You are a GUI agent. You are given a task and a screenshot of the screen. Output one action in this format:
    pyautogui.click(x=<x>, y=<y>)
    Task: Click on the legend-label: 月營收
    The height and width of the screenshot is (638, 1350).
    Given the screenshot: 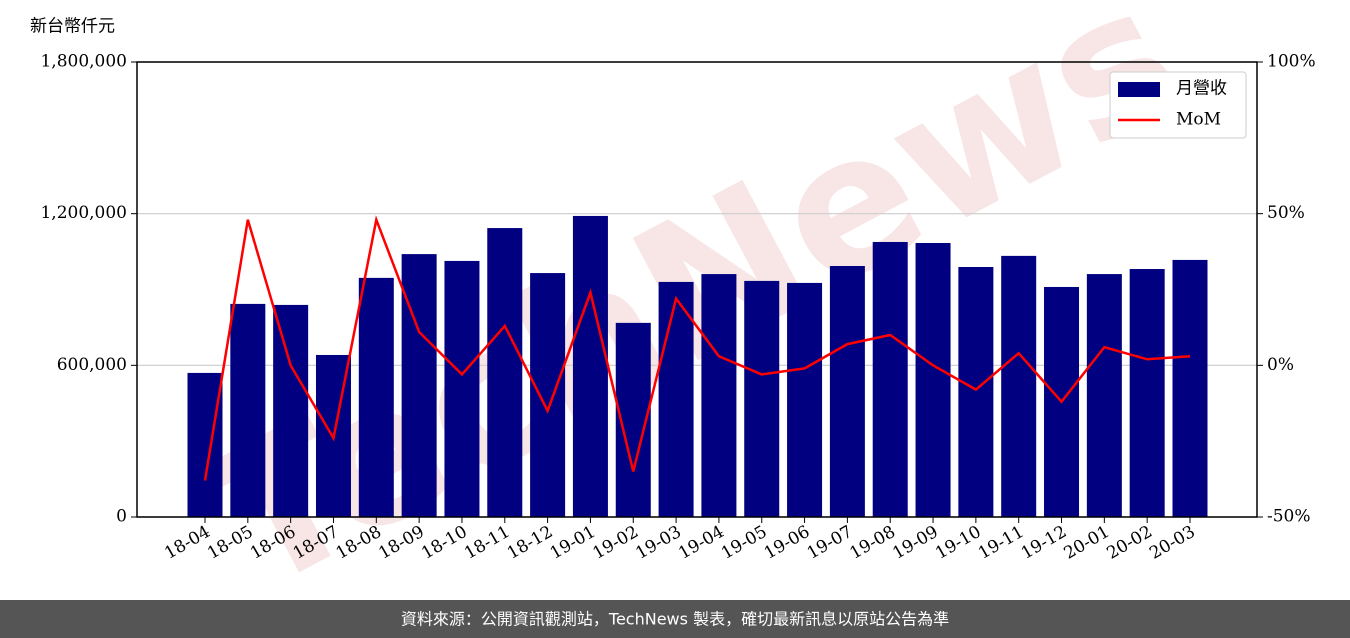 What is the action you would take?
    pyautogui.click(x=1201, y=89)
    